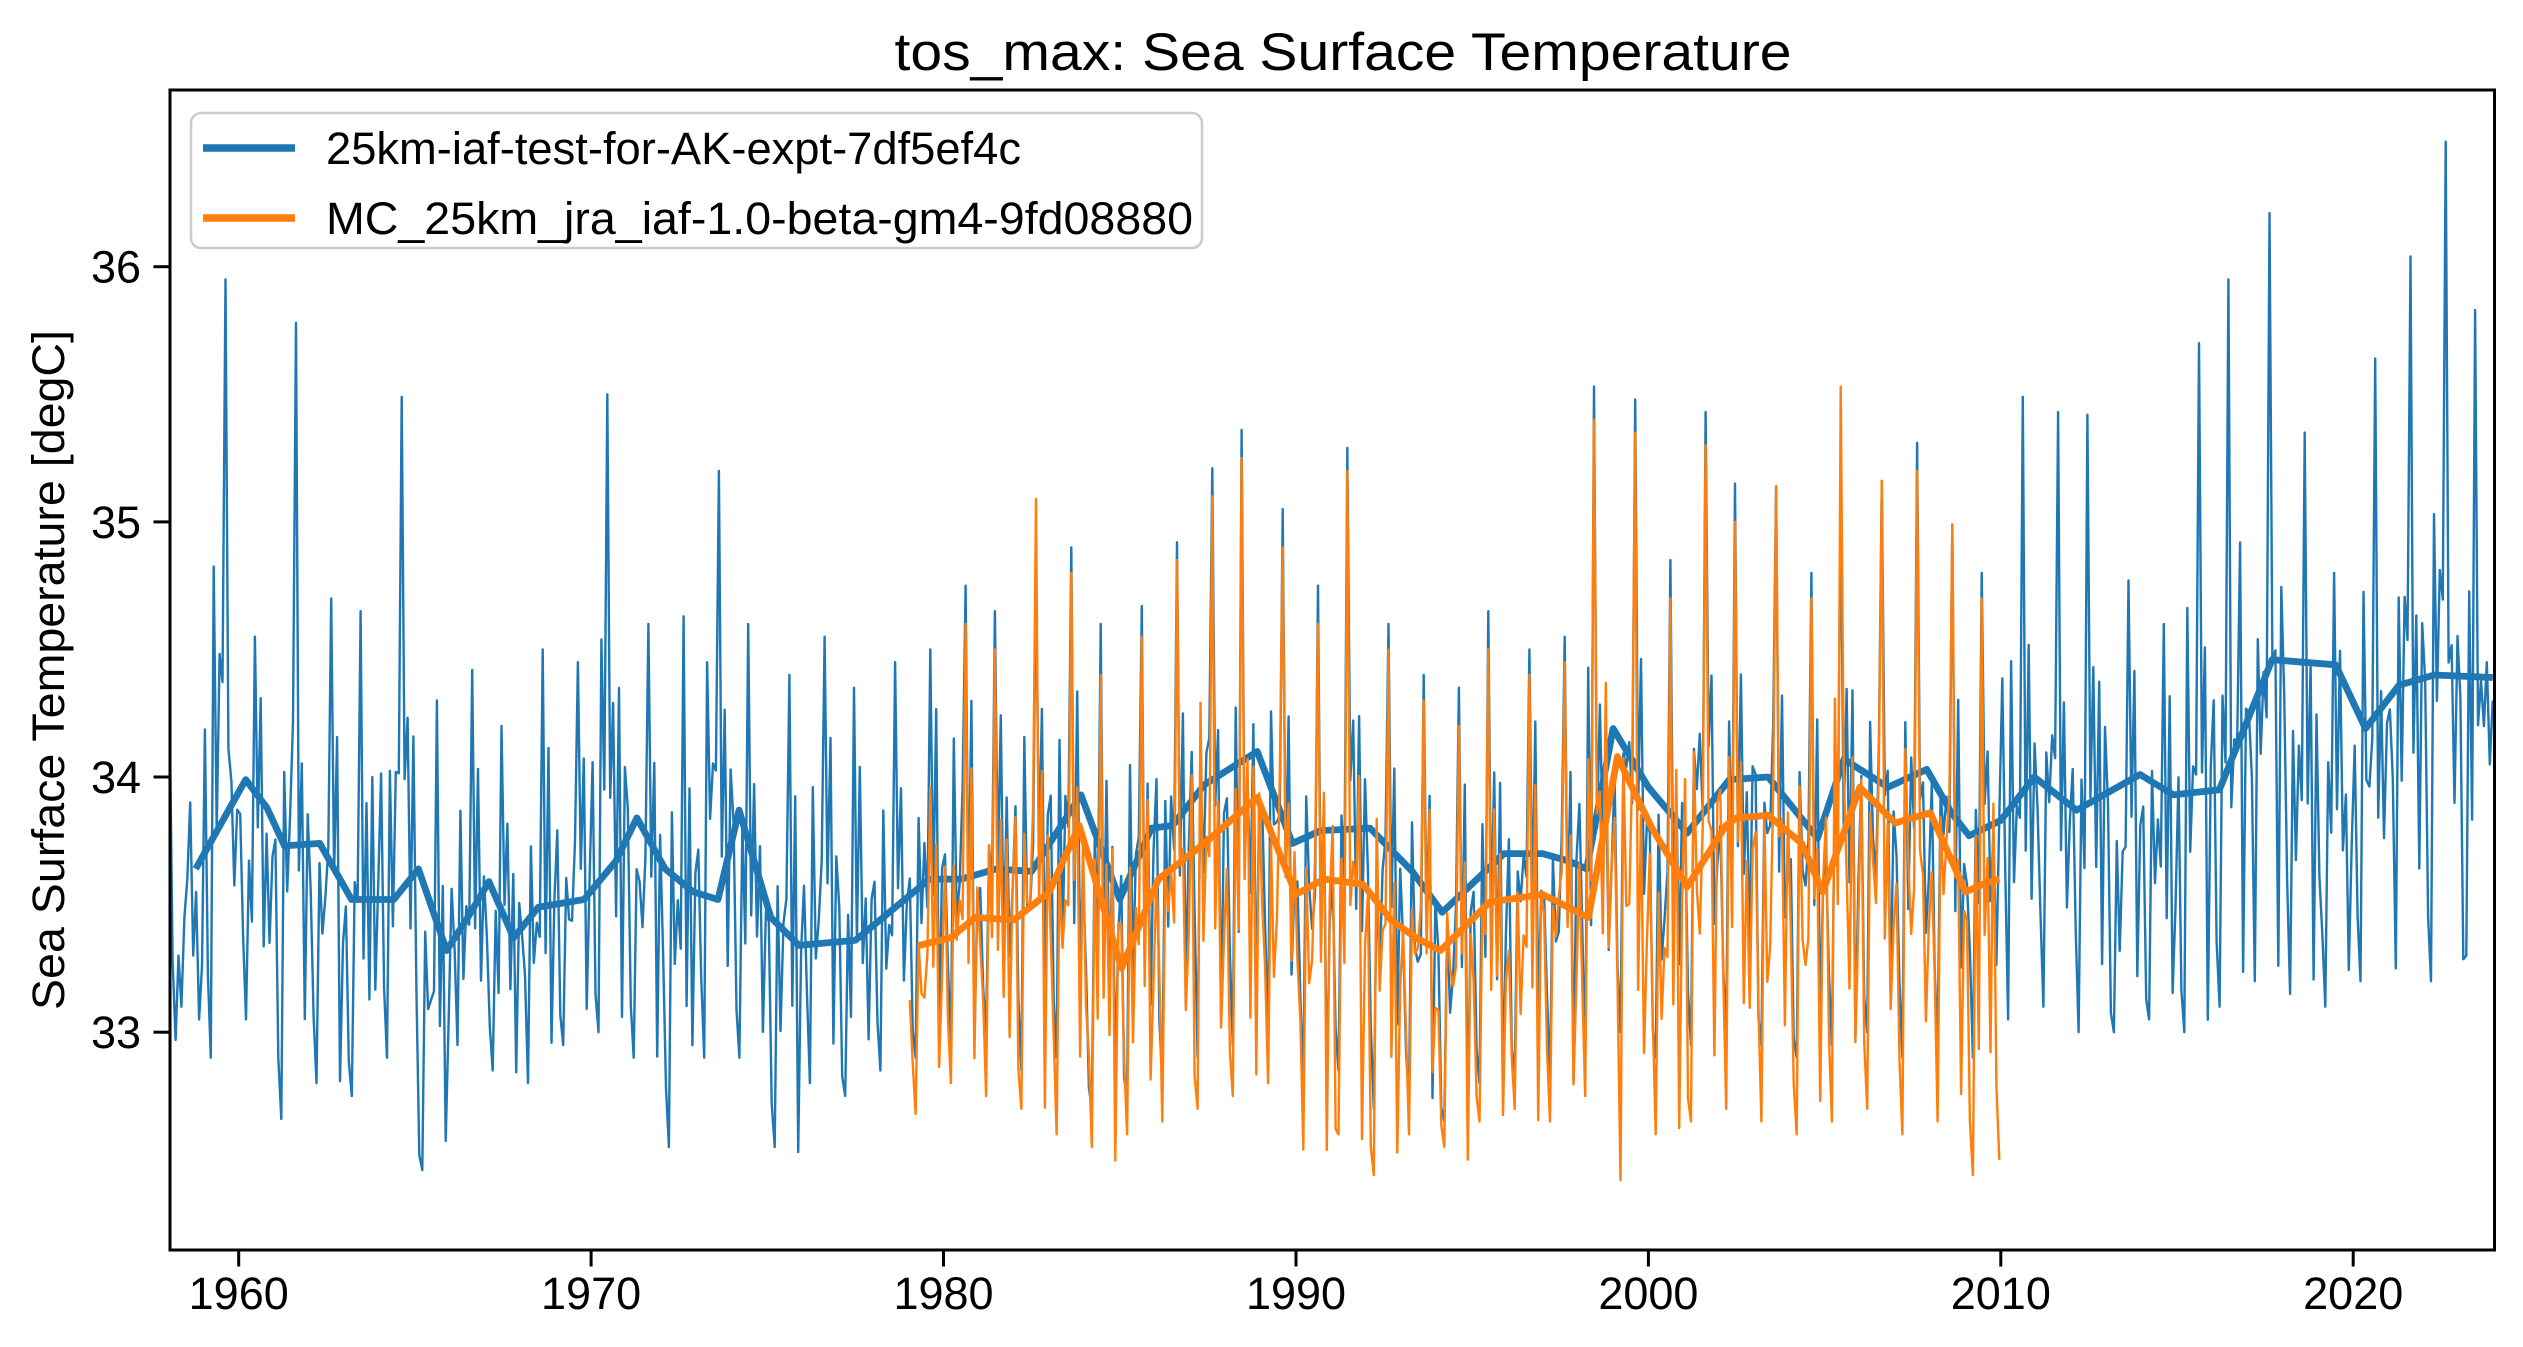  I want to click on svg-text: 2010, so click(2001, 1293).